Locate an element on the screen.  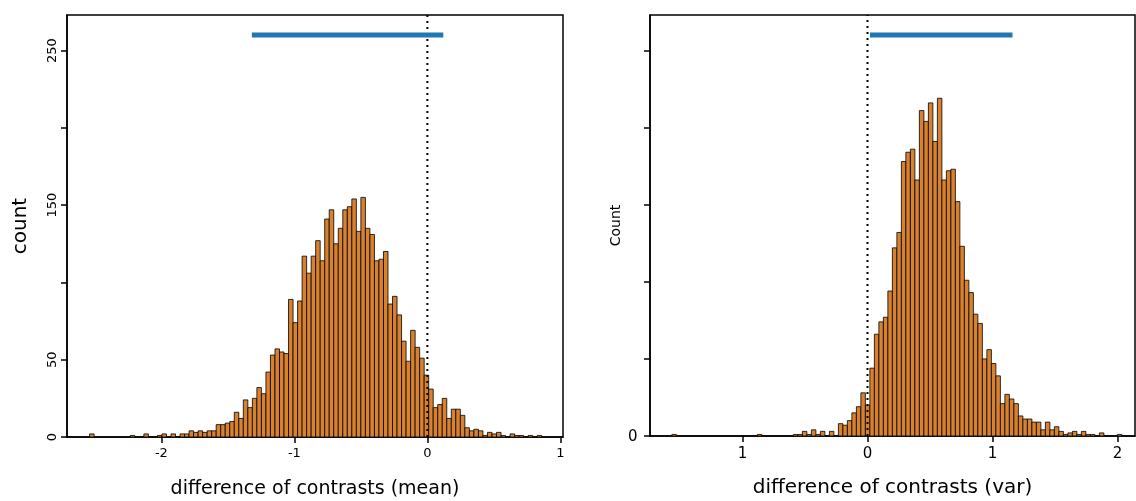
y-axis-title: count is located at coordinates (19, 226).